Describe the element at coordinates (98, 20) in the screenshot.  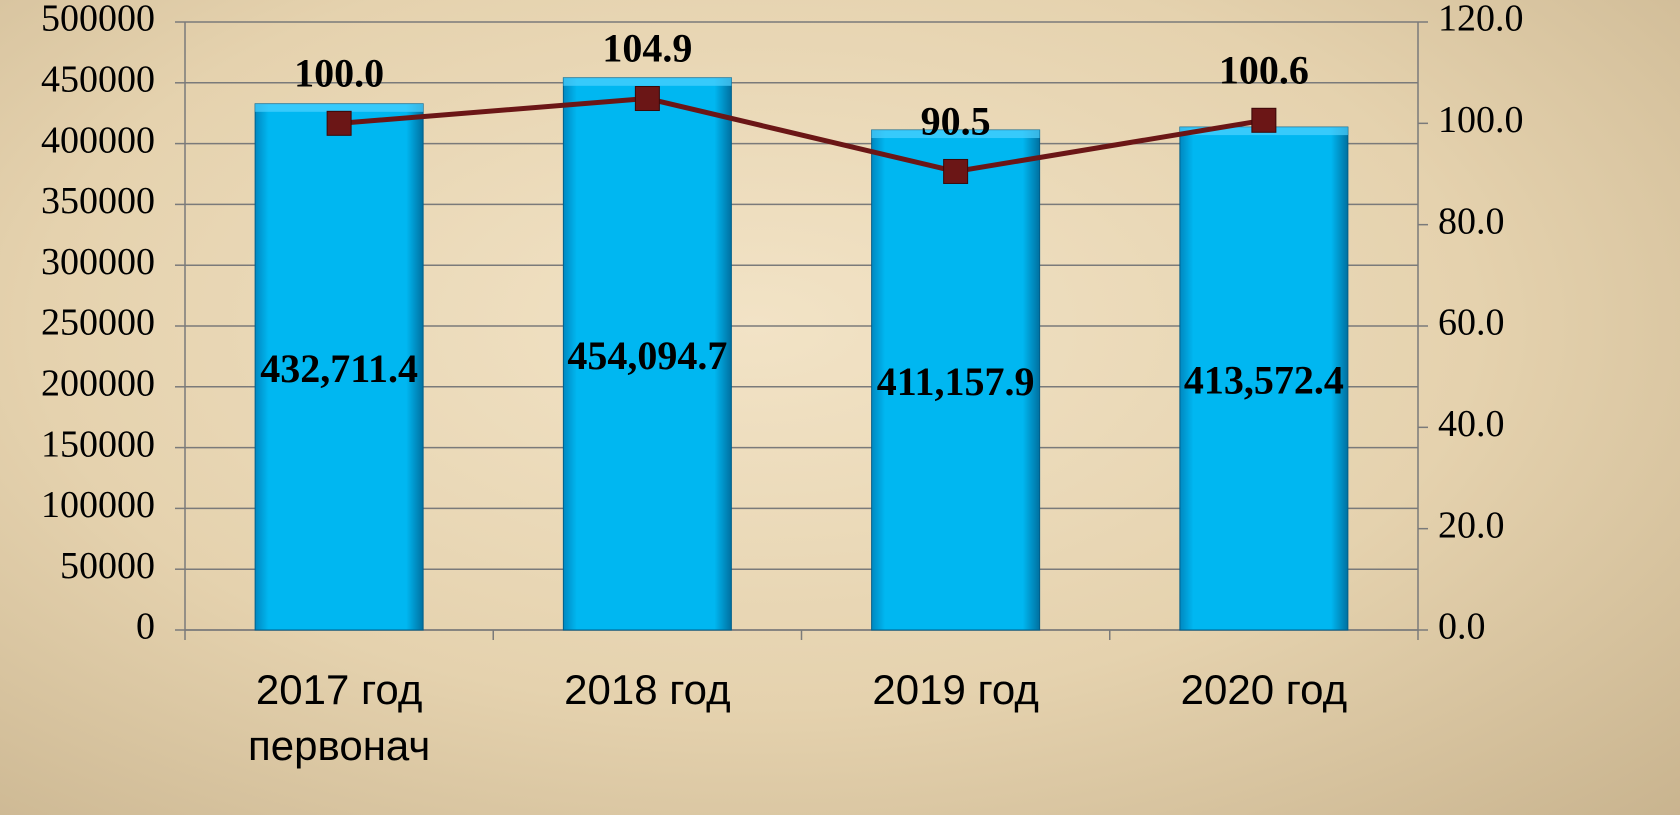
I see `y-tick-label: 500000` at that location.